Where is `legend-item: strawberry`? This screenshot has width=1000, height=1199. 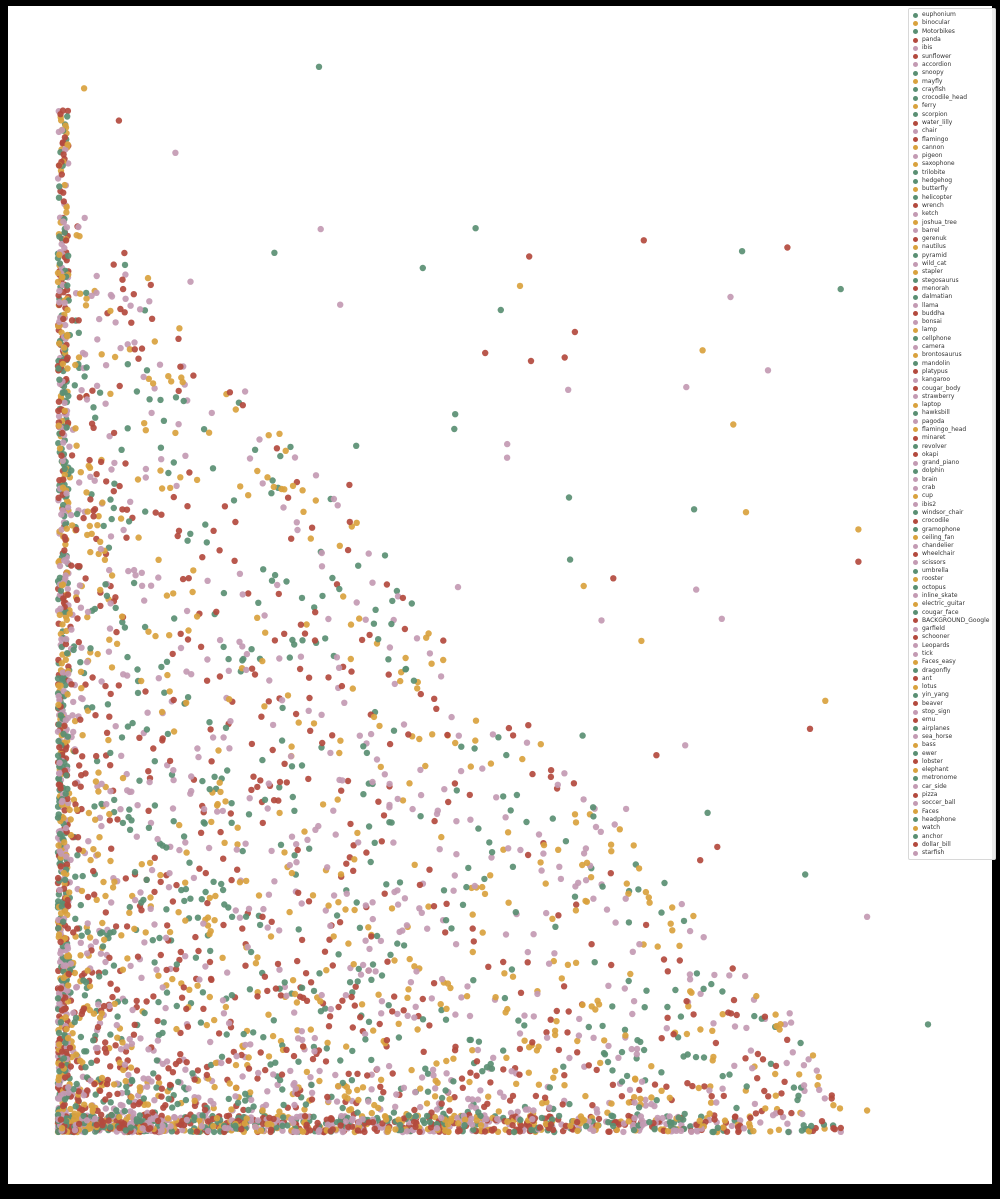 legend-item: strawberry is located at coordinates (954, 397).